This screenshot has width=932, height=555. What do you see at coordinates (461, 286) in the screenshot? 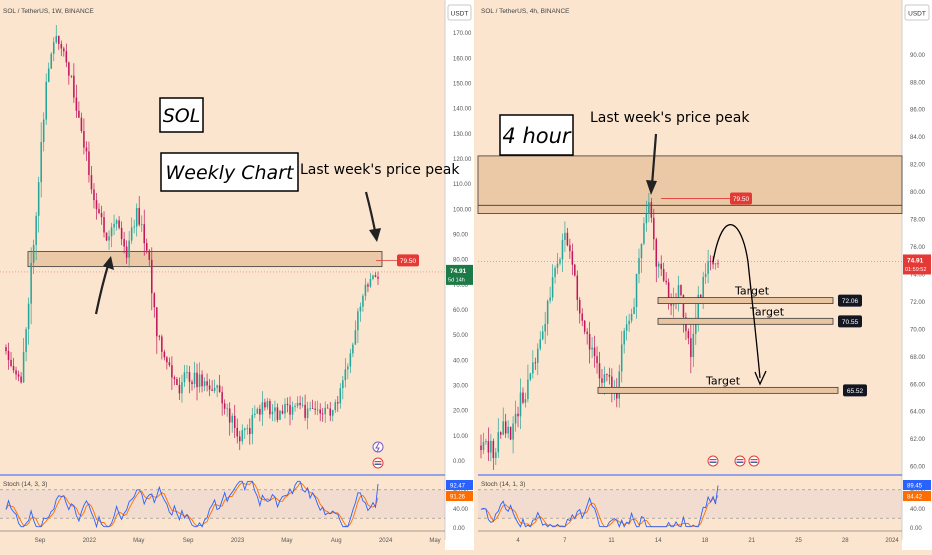
I see `y-tick-label: 70.00` at bounding box center [461, 286].